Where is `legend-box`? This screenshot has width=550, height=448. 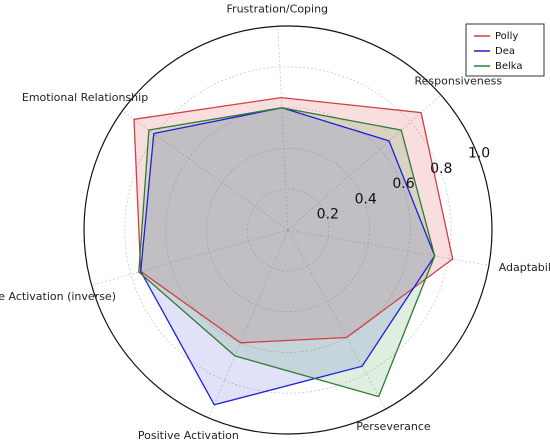
legend-box is located at coordinates (505, 50).